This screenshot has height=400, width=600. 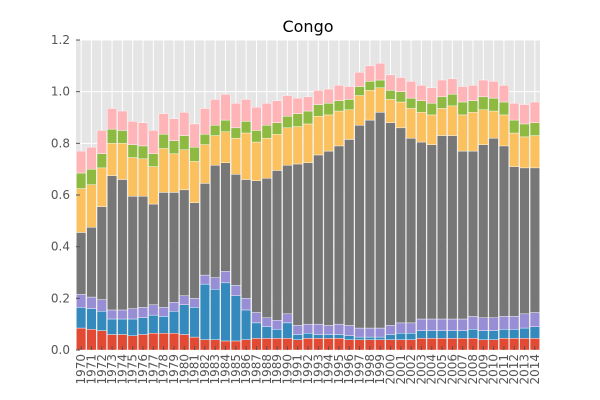 What do you see at coordinates (60, 40) in the screenshot?
I see `y-tick-label: 1.2` at bounding box center [60, 40].